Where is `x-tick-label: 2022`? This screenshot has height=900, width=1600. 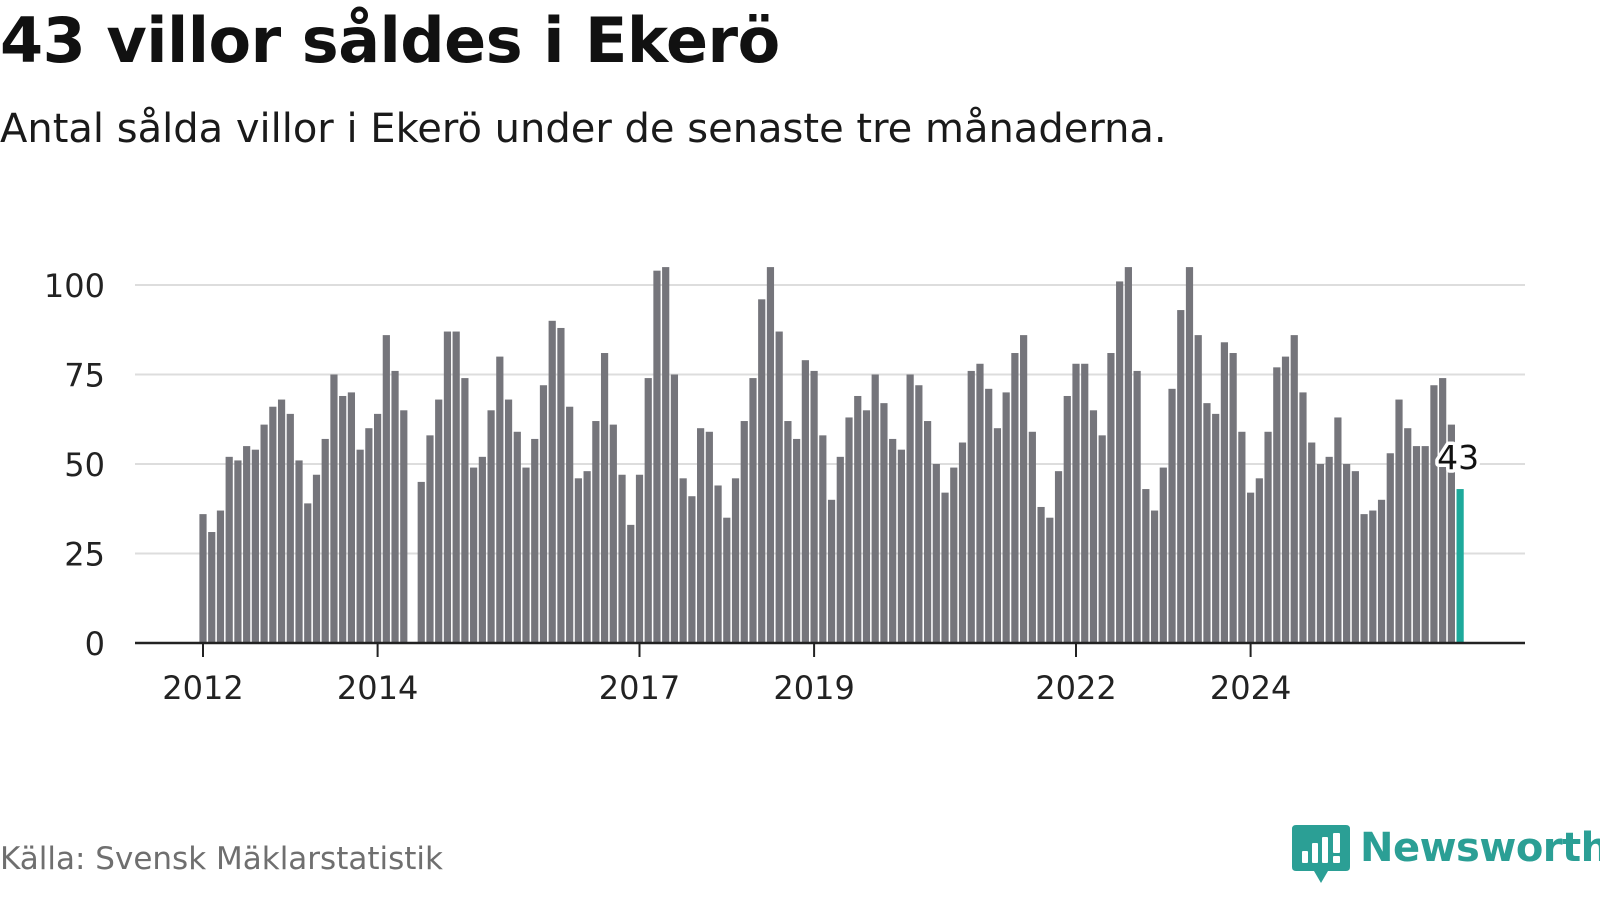 x-tick-label: 2022 is located at coordinates (1075, 688).